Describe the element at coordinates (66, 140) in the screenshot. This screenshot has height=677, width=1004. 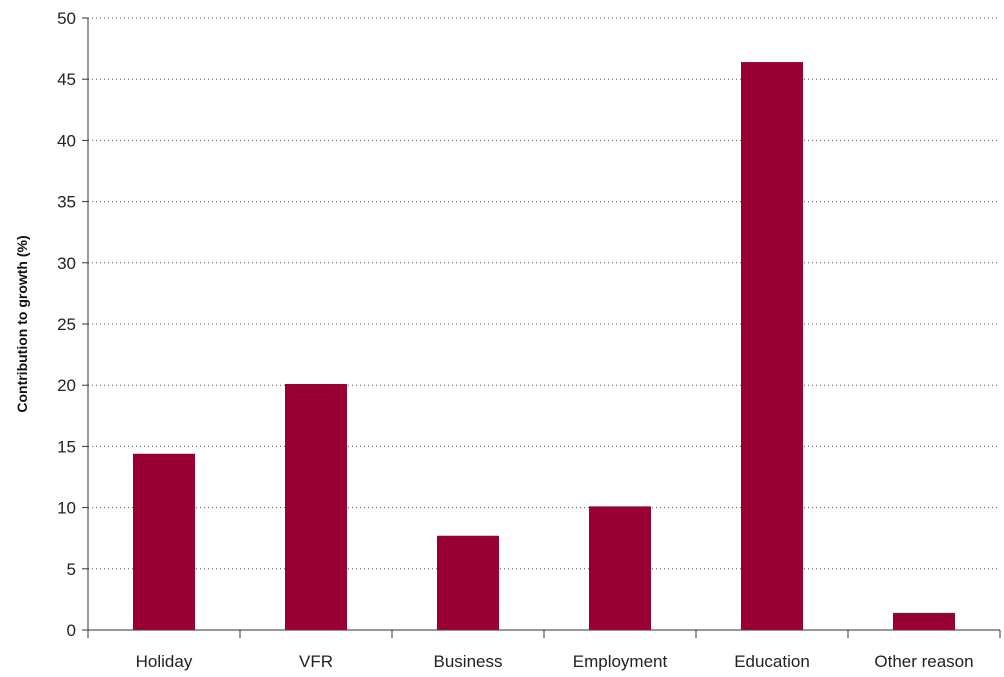
I see `y-tick-label: 40` at that location.